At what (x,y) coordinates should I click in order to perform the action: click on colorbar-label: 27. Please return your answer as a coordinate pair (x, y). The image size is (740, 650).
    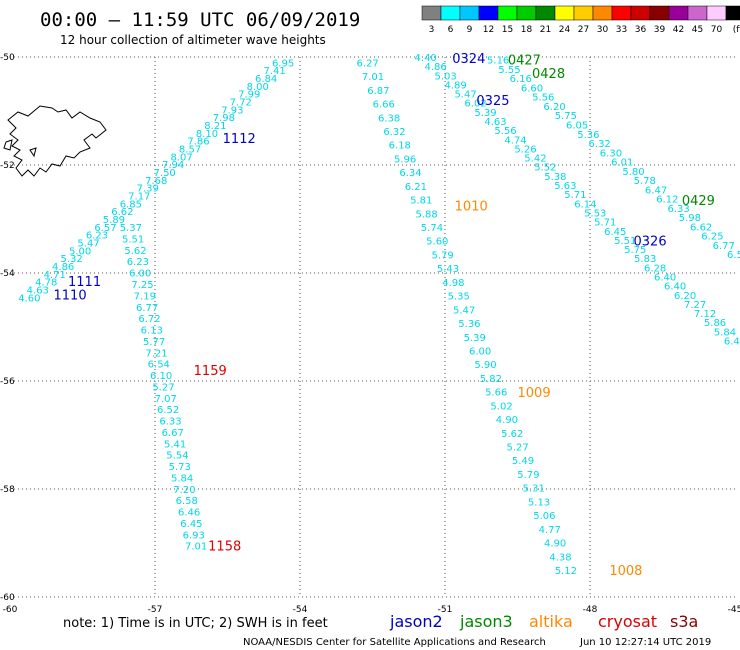
    Looking at the image, I should click on (583, 30).